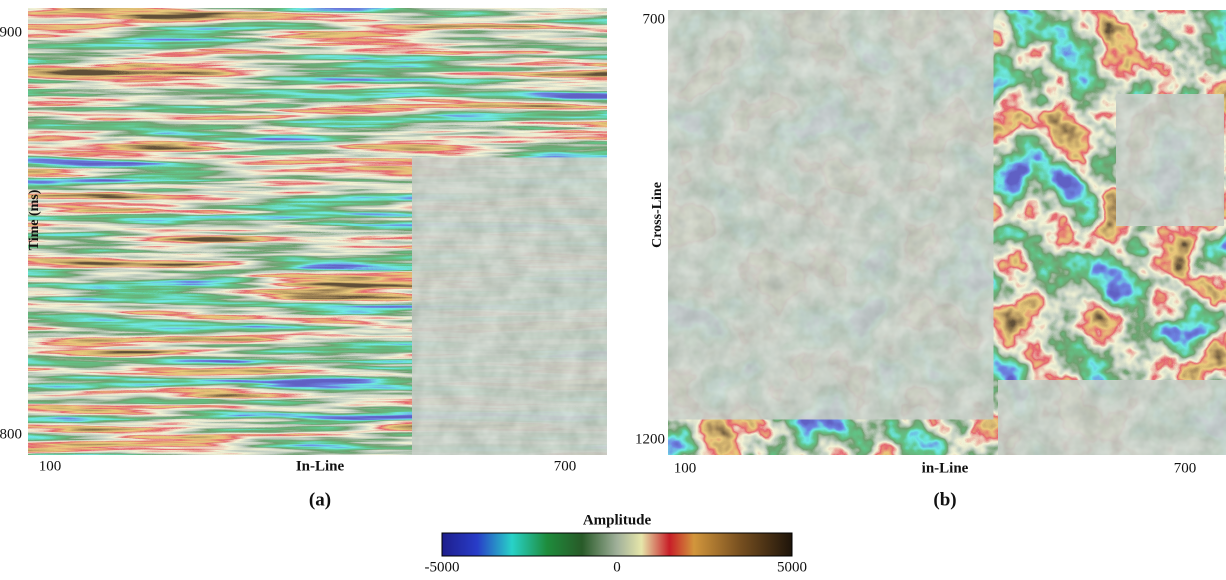 The image size is (1226, 580). Describe the element at coordinates (320, 466) in the screenshot. I see `x-axis-label: In-Line` at that location.